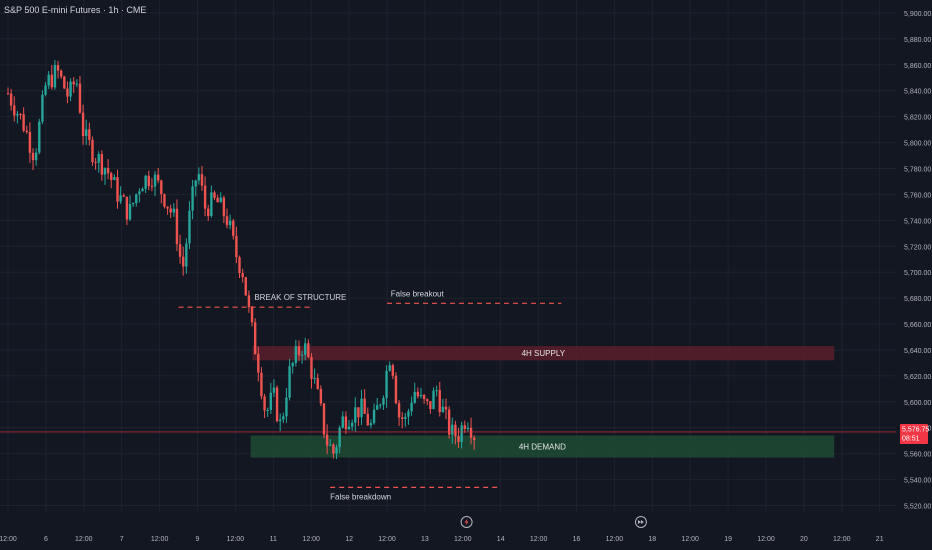  Describe the element at coordinates (349, 539) in the screenshot. I see `time-tick-label: 12` at that location.